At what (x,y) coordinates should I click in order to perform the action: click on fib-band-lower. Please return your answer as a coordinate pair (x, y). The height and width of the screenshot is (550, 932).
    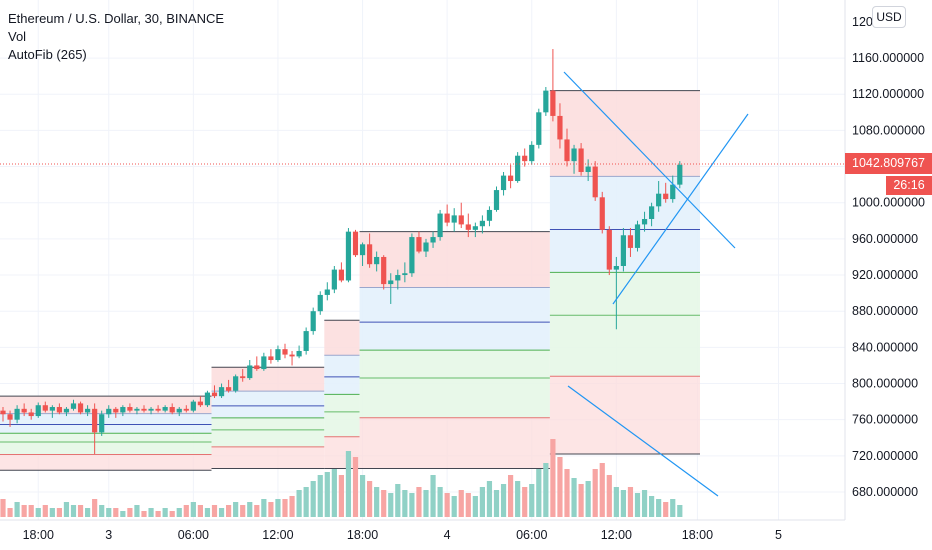
    Looking at the image, I should click on (624, 415).